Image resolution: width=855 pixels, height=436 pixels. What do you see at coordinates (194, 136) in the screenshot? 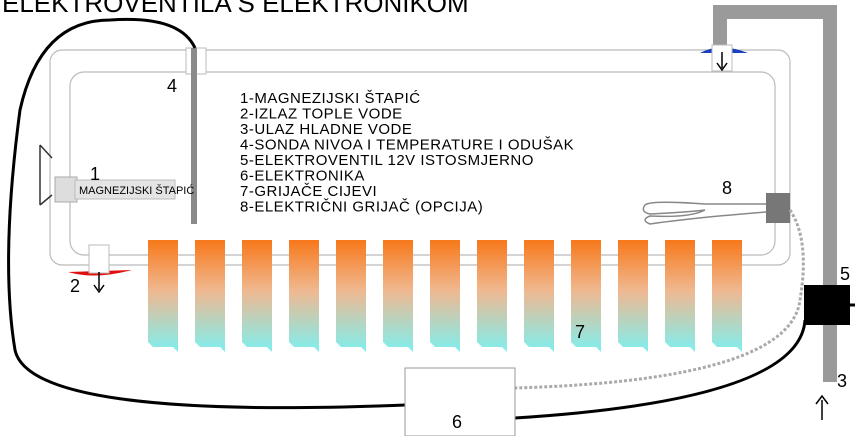
I see `probe` at bounding box center [194, 136].